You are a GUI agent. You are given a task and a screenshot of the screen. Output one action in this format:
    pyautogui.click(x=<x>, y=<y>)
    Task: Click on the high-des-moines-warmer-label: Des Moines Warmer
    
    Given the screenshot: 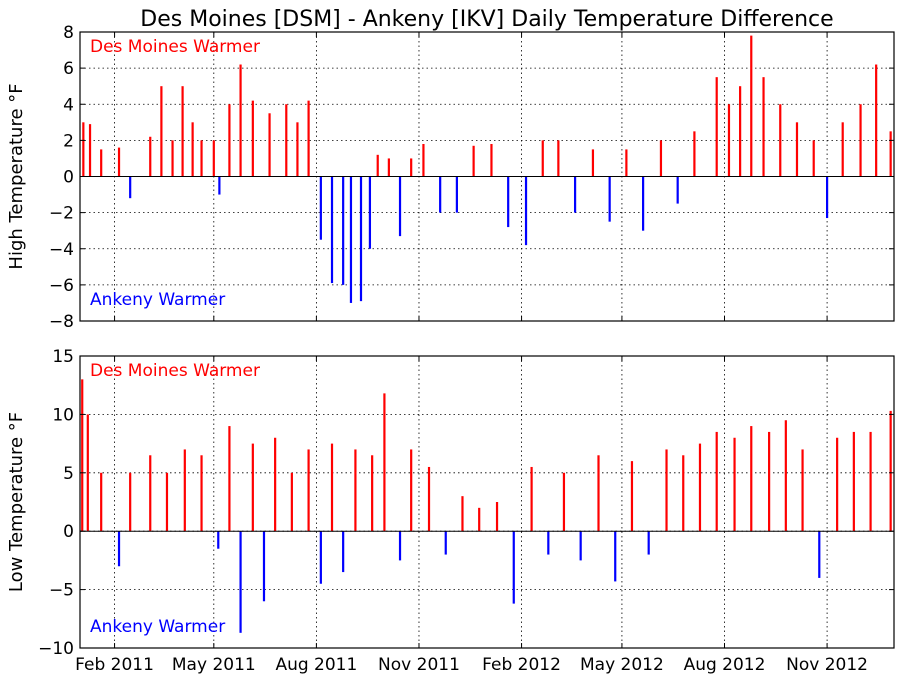 What is the action you would take?
    pyautogui.click(x=175, y=47)
    